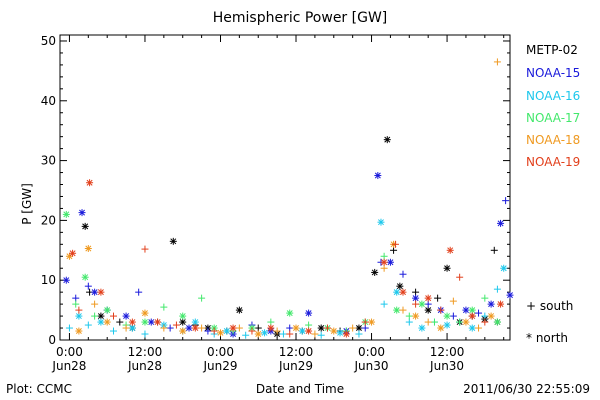 Image resolution: width=600 pixels, height=400 pixels. Describe the element at coordinates (553, 73) in the screenshot. I see `legend-item-noaa-15: NOAA-15` at that location.